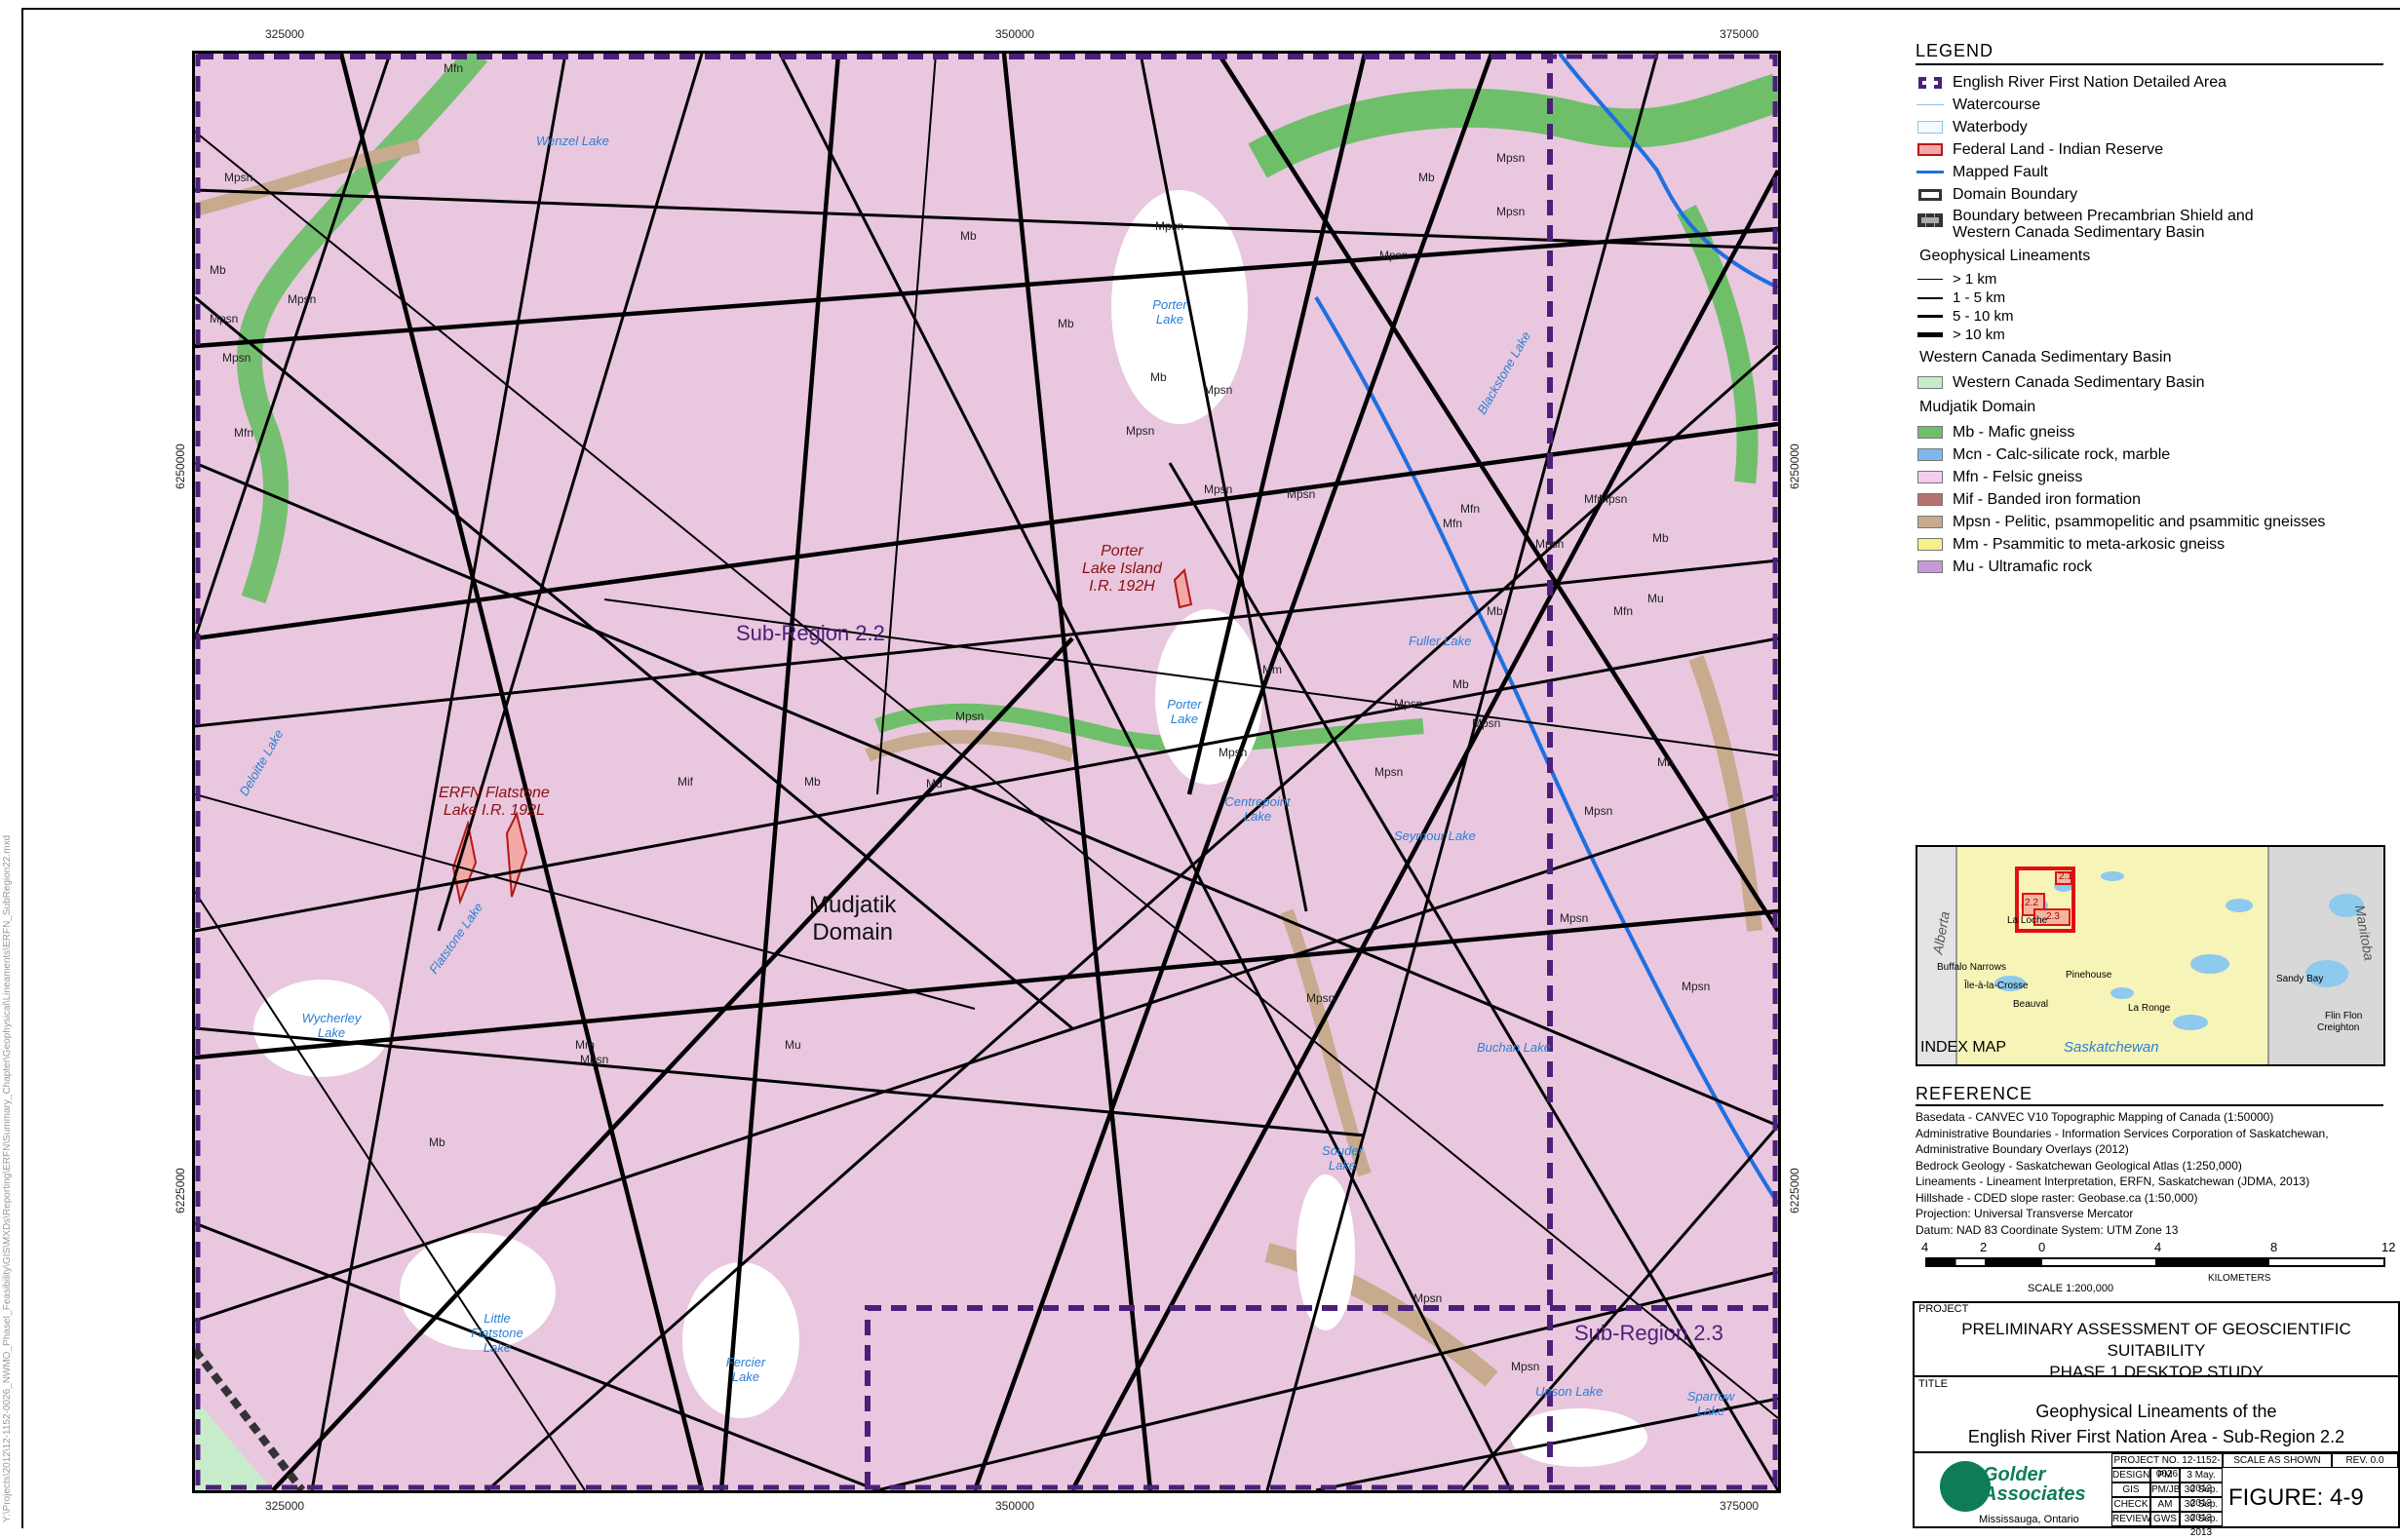 The width and height of the screenshot is (2400, 1540). What do you see at coordinates (2154, 432) in the screenshot?
I see `legend-item-unit-0: Mb - Mafic gneiss` at bounding box center [2154, 432].